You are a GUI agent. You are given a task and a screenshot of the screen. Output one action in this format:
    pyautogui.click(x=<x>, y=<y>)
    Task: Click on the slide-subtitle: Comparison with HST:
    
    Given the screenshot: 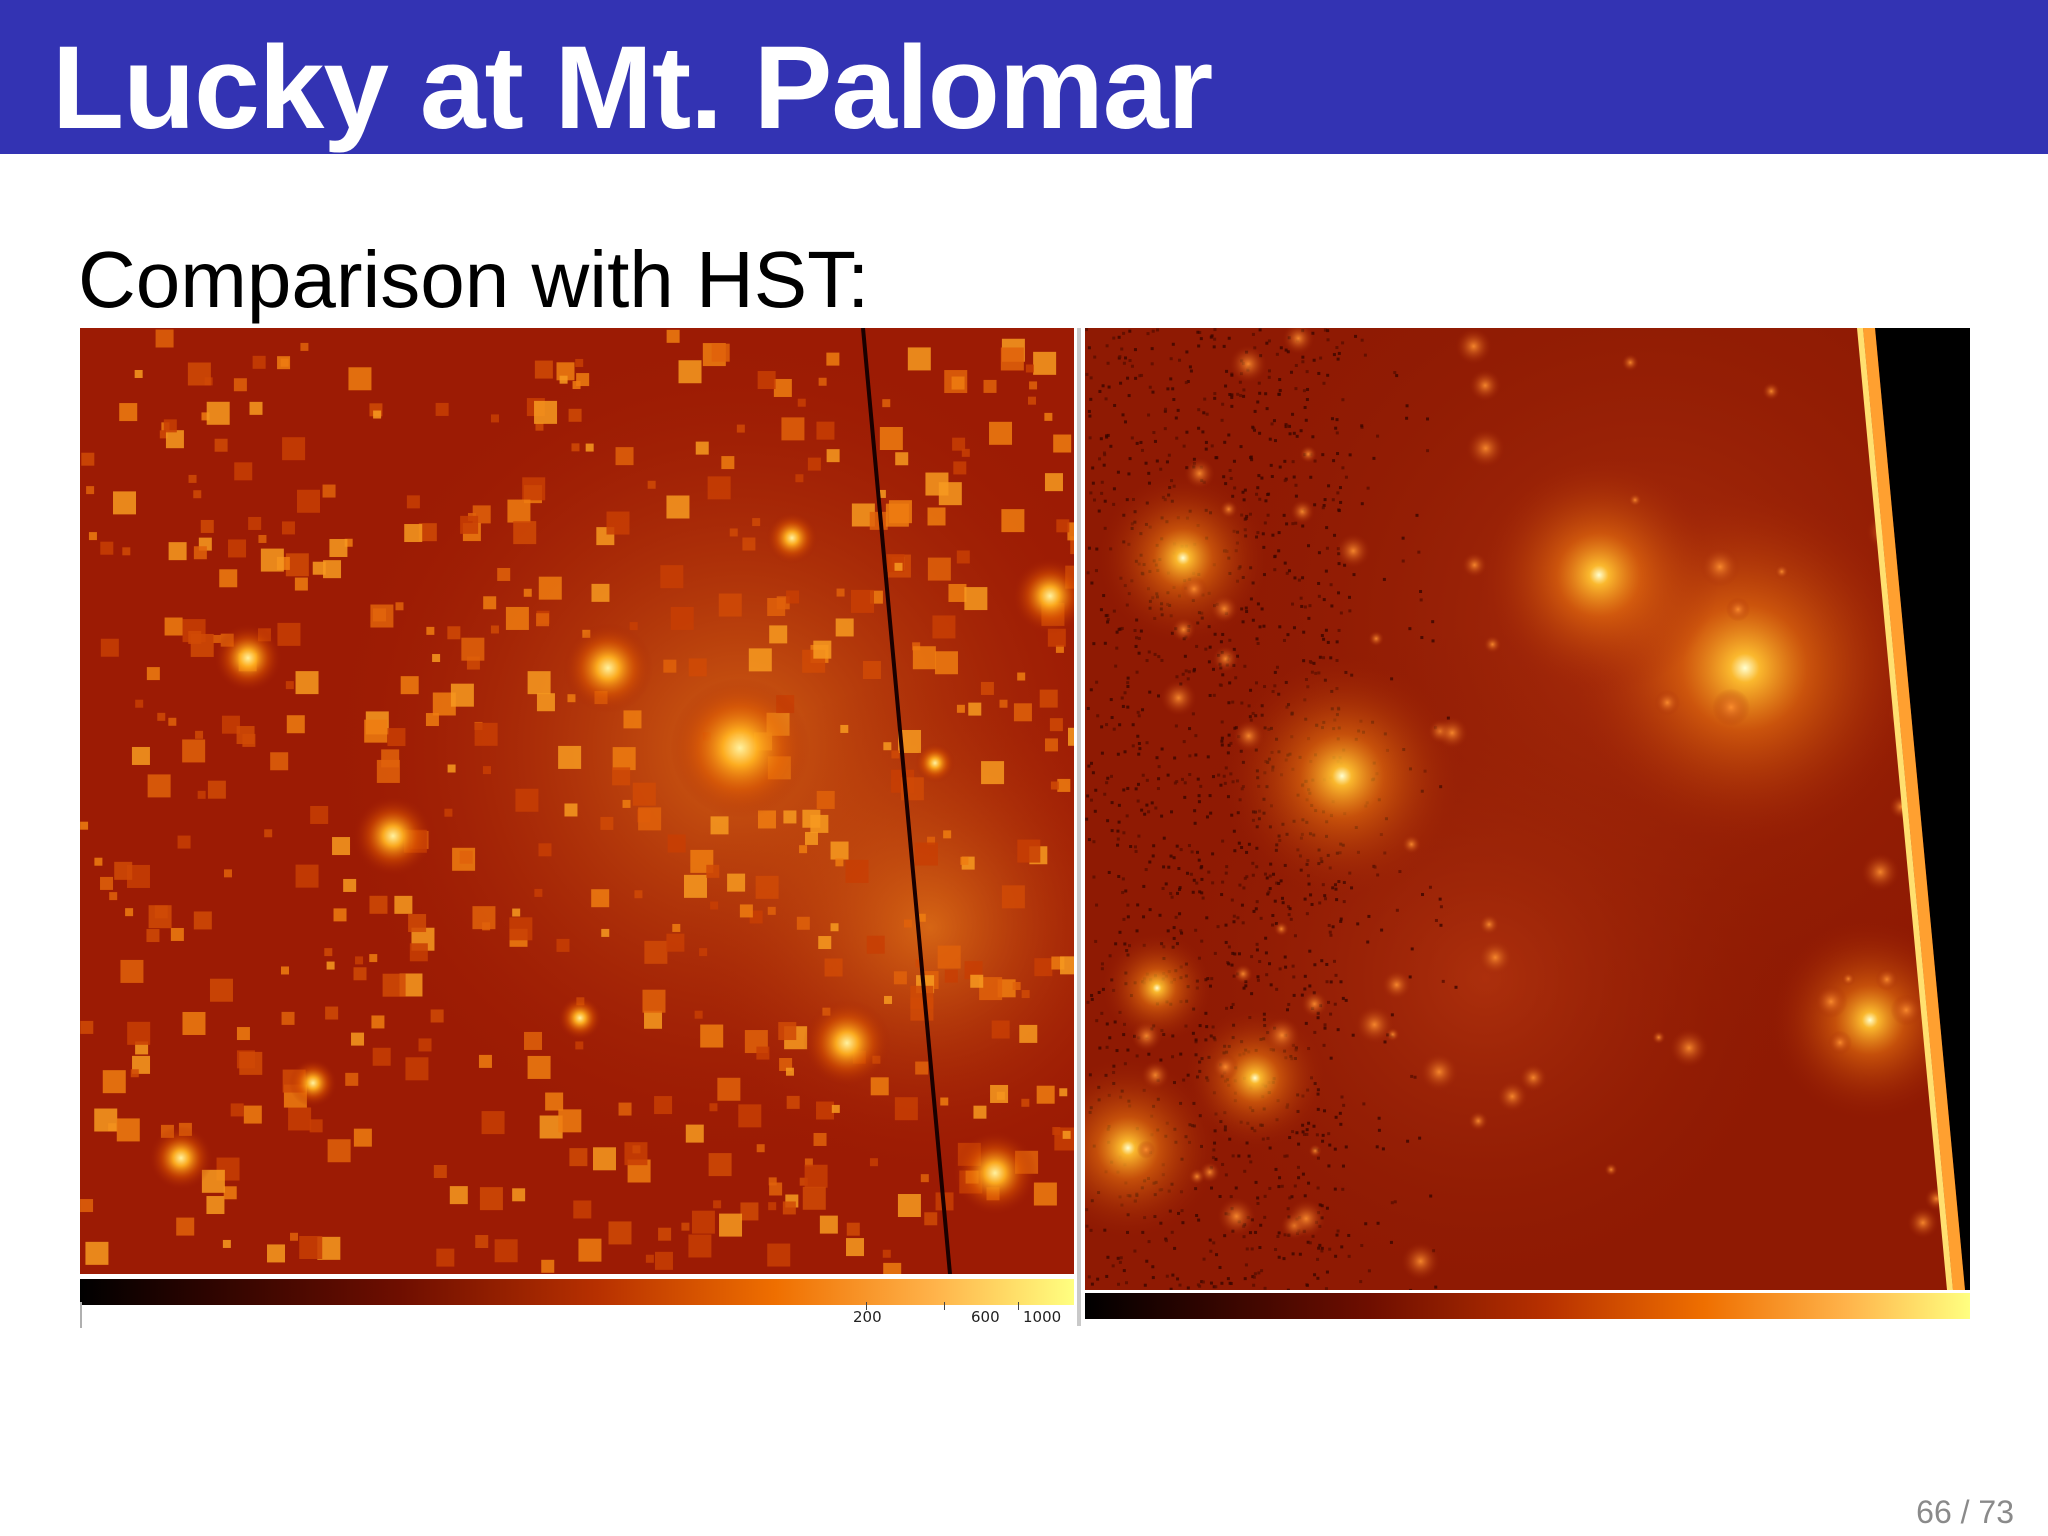 What is the action you would take?
    pyautogui.click(x=474, y=279)
    